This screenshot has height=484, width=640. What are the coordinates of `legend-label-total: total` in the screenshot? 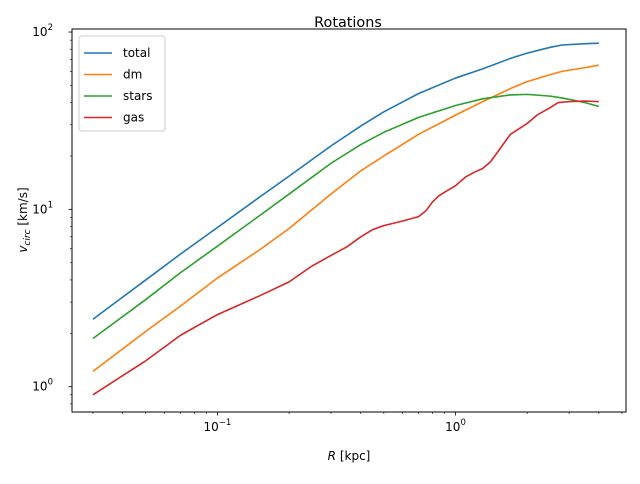 It's located at (136, 53).